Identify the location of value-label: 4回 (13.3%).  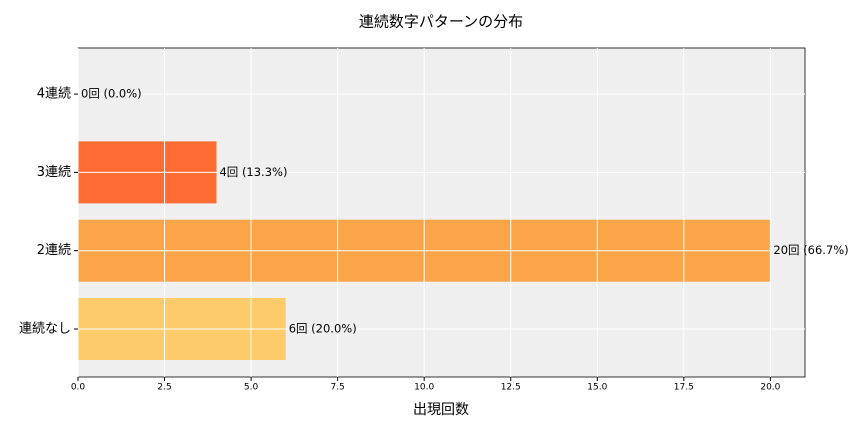
(253, 172).